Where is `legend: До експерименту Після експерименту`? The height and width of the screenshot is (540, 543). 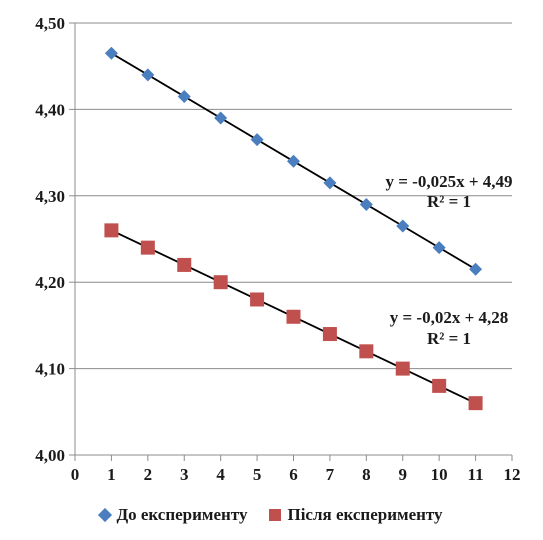 legend: До експерименту Після експерименту is located at coordinates (271, 515).